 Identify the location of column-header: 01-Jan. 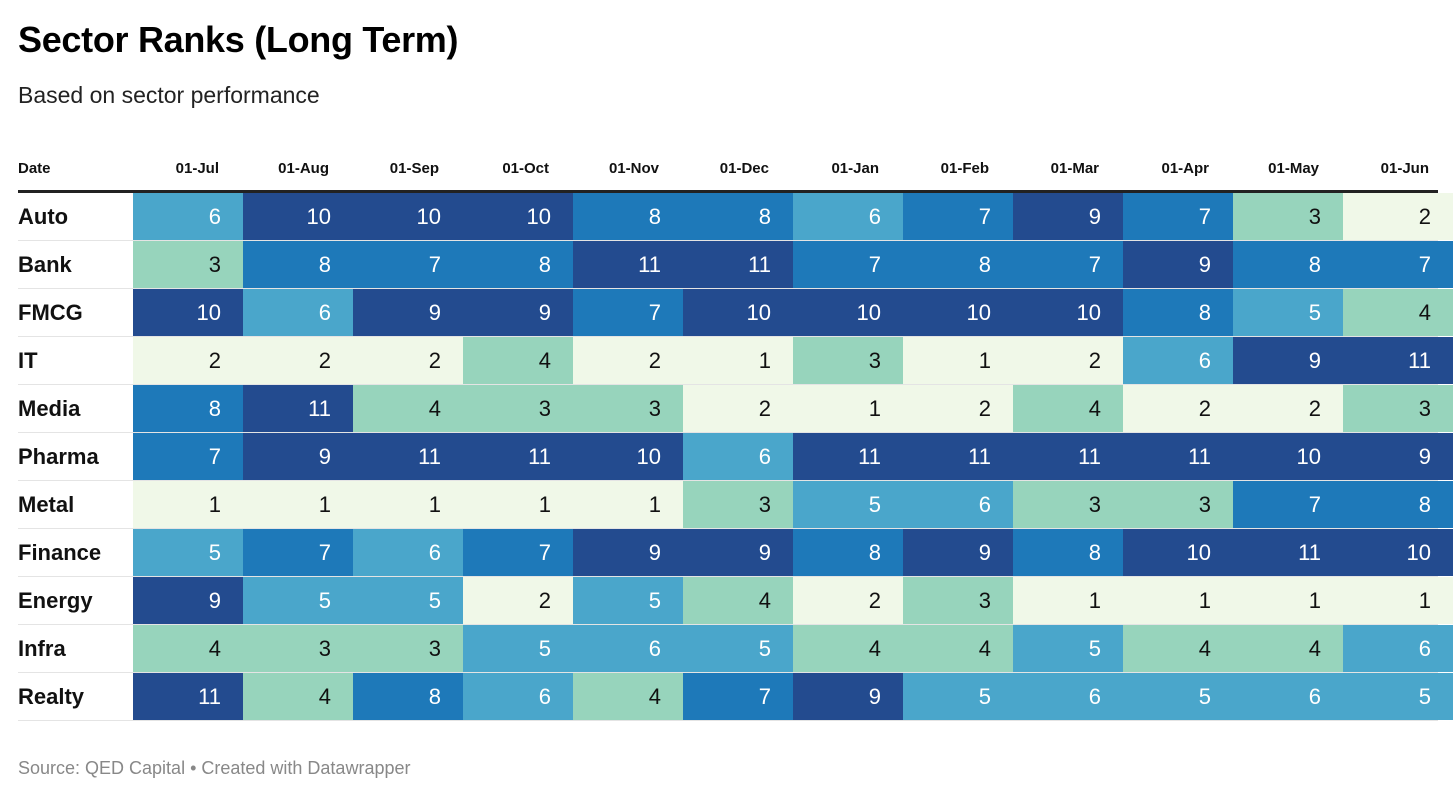
(855, 168).